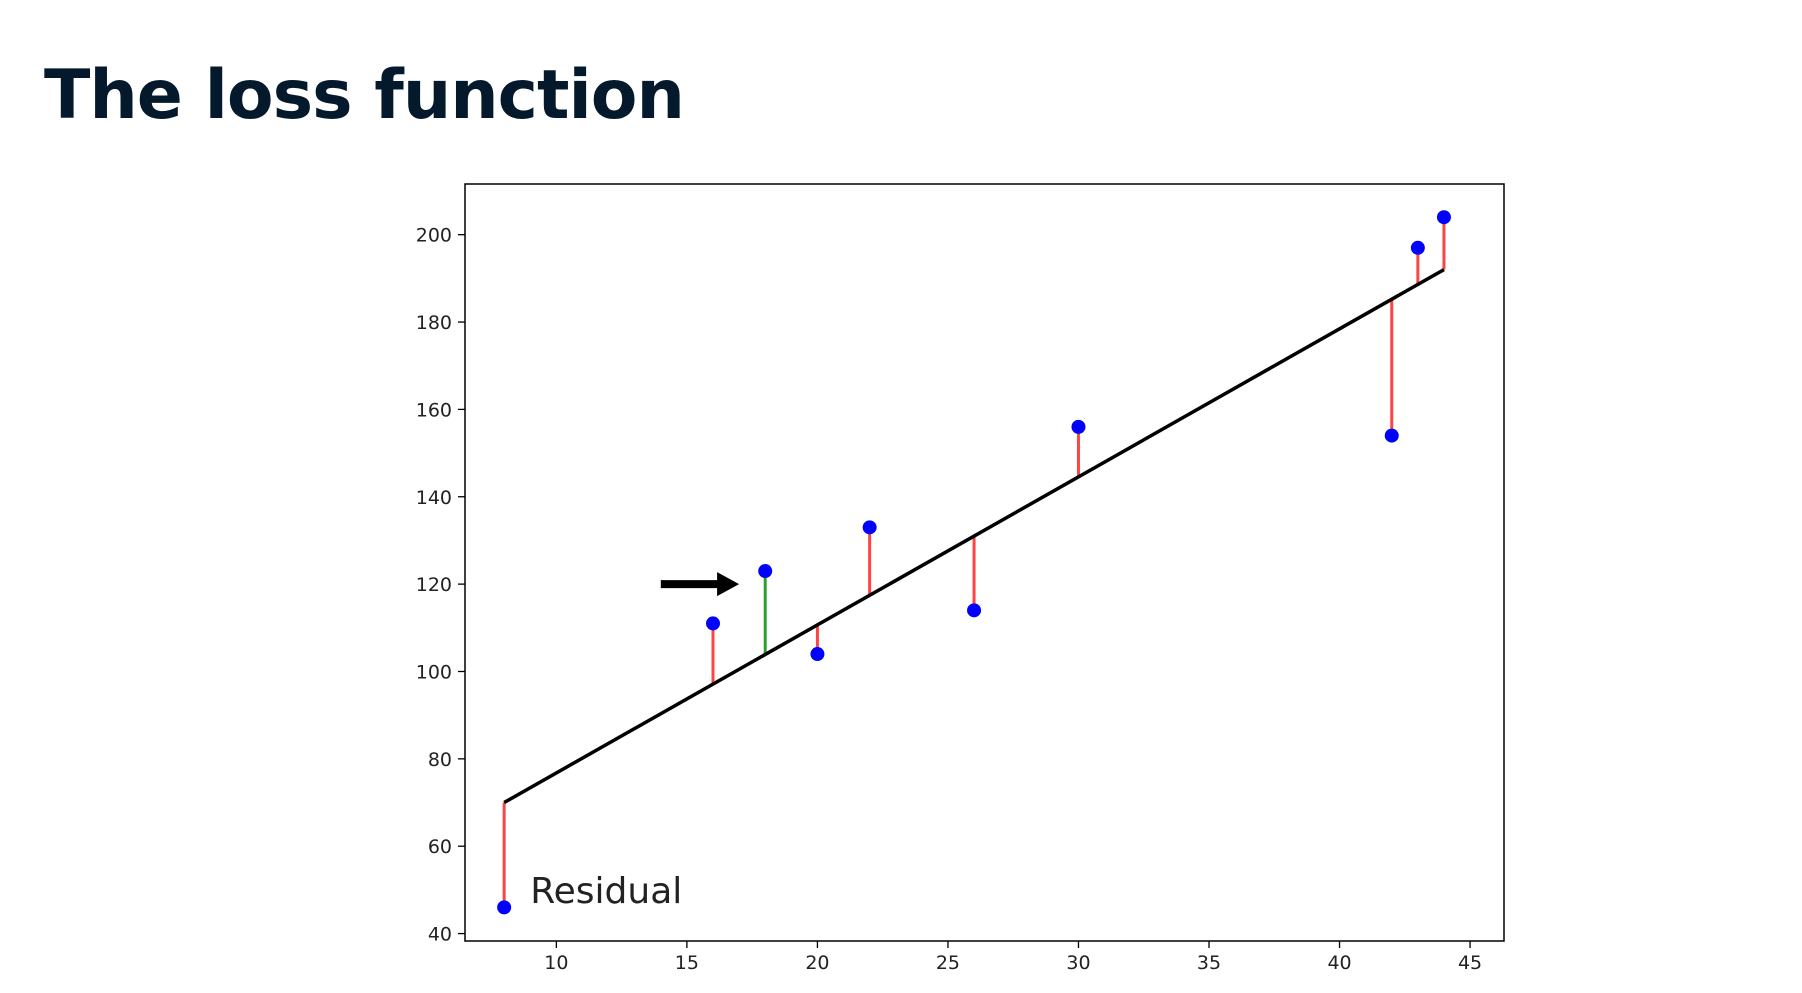 The height and width of the screenshot is (993, 1802). I want to click on y-tick-label: 160, so click(434, 410).